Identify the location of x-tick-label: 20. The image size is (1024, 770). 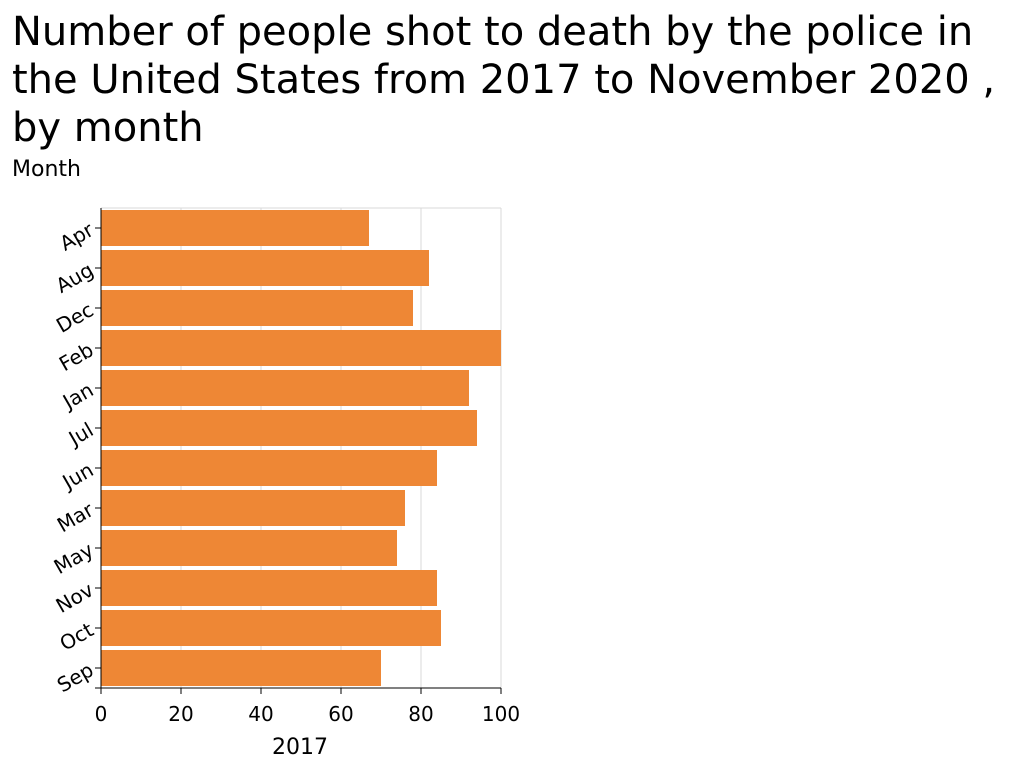
(180, 714).